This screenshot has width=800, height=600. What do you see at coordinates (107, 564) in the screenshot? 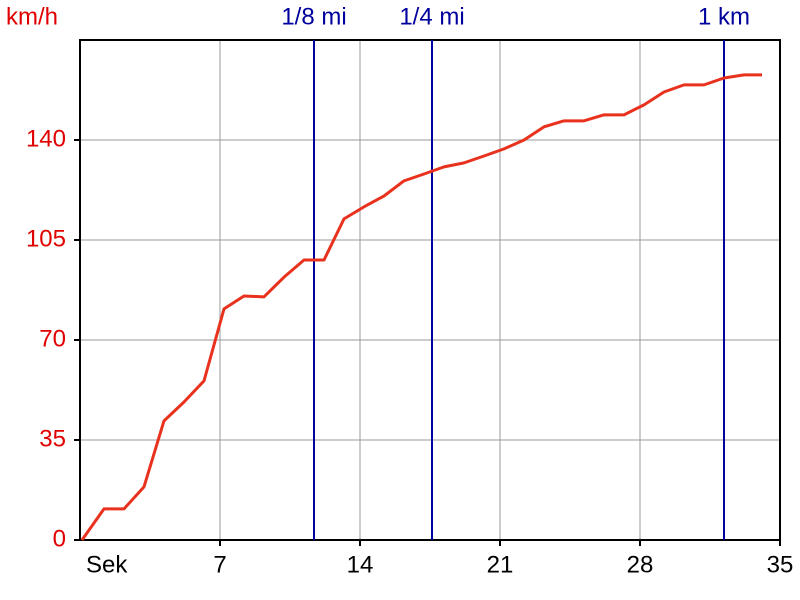
I see `x-axis-label: Sek` at bounding box center [107, 564].